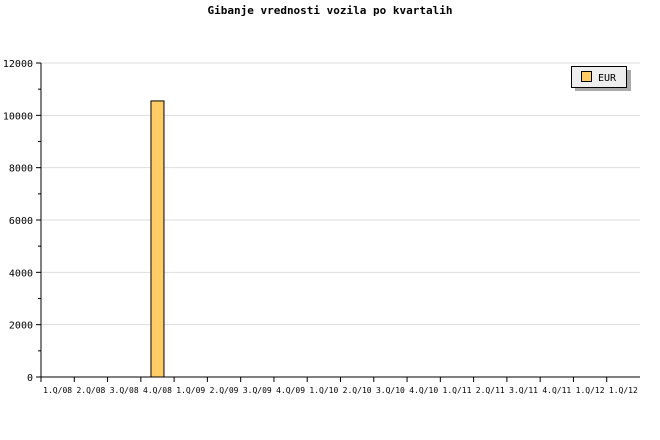  Describe the element at coordinates (21, 169) in the screenshot. I see `y-tick-label: 8000` at that location.